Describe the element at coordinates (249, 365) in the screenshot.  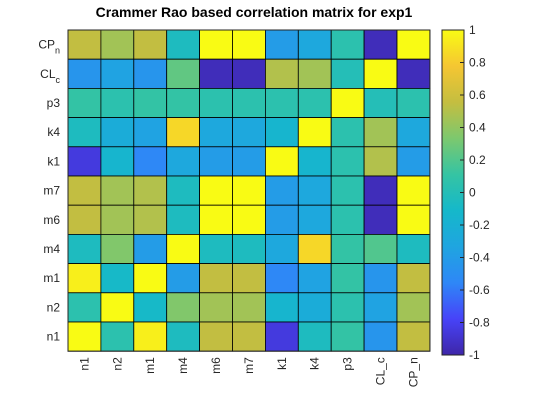
I see `x-tick-label: m7` at that location.